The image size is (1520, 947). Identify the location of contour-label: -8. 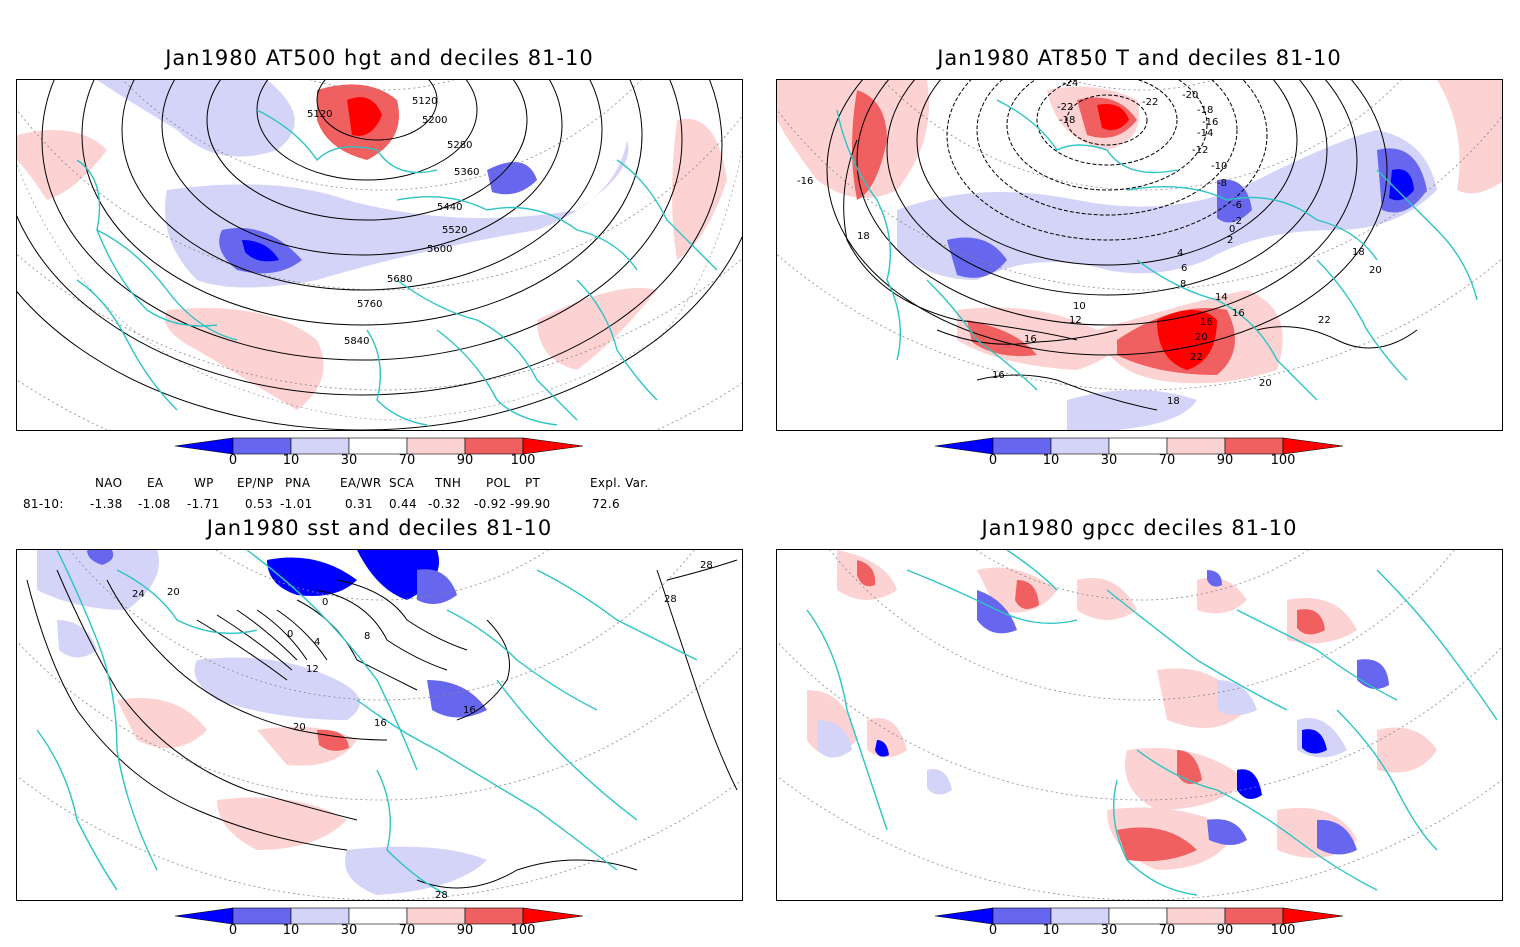
(1222, 183).